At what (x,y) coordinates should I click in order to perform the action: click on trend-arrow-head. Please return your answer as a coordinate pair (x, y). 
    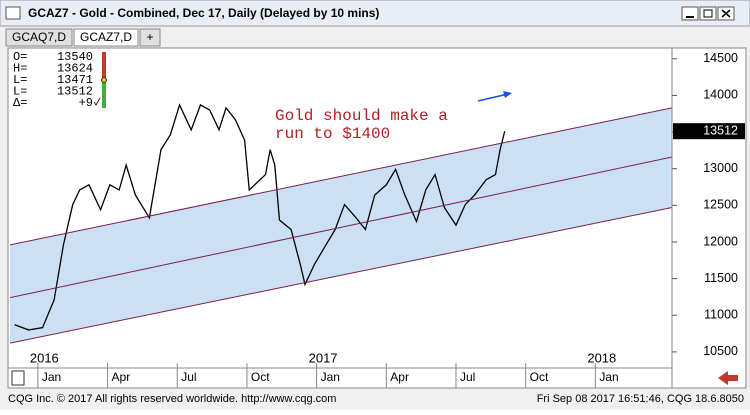
    Looking at the image, I should click on (507, 94).